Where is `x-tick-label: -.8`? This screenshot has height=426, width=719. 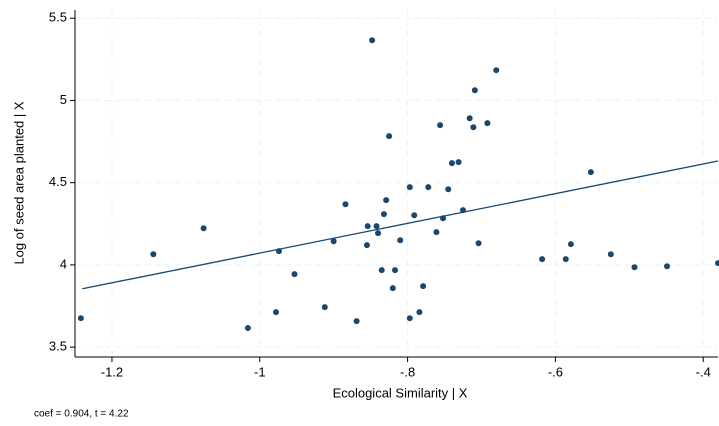
x-tick-label: -.8 is located at coordinates (407, 371).